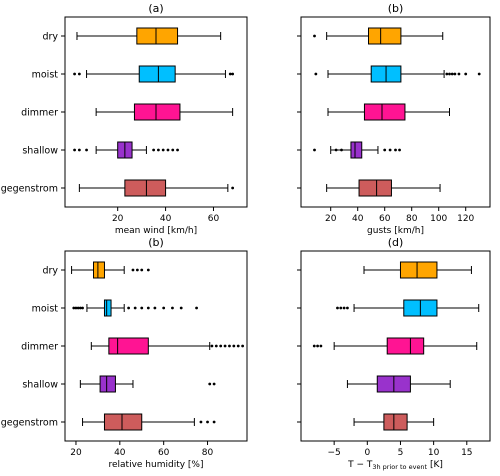 This screenshot has width=500, height=476. I want to click on x-axis-label: relative humidity [%], so click(156, 465).